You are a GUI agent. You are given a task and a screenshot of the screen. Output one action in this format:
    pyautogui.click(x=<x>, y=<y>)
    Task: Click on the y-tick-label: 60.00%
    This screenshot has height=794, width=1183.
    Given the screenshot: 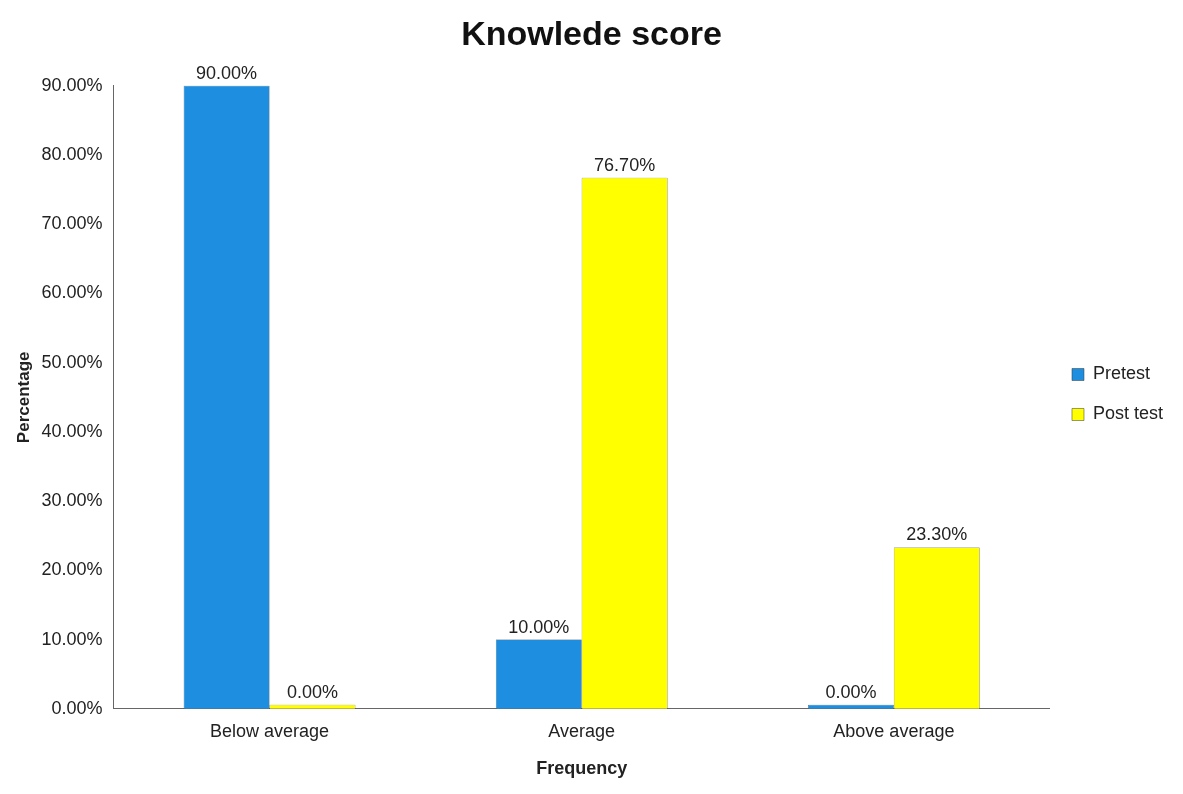 What is the action you would take?
    pyautogui.click(x=72, y=292)
    